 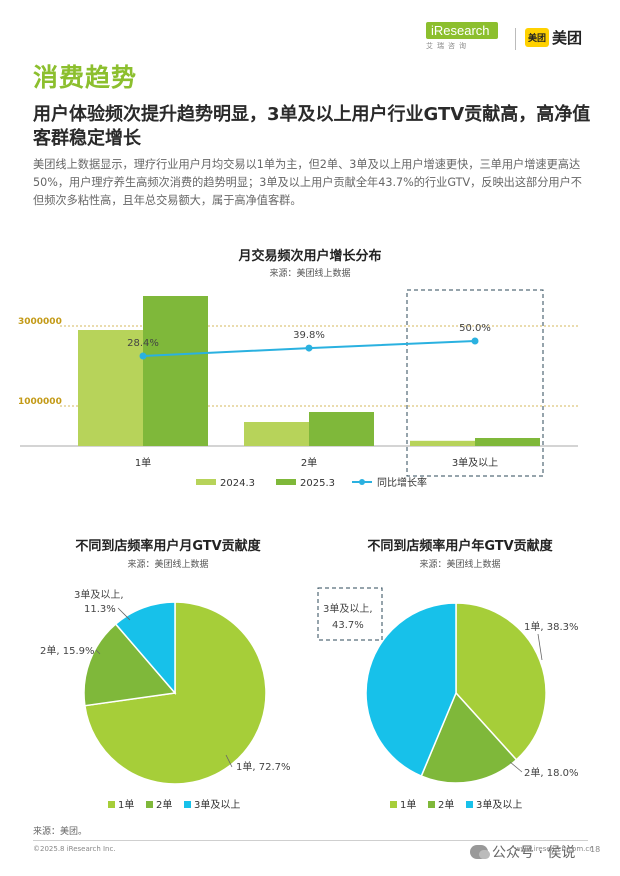 What do you see at coordinates (459, 564) in the screenshot?
I see `pie-right-source: 来源：美团线上数据` at bounding box center [459, 564].